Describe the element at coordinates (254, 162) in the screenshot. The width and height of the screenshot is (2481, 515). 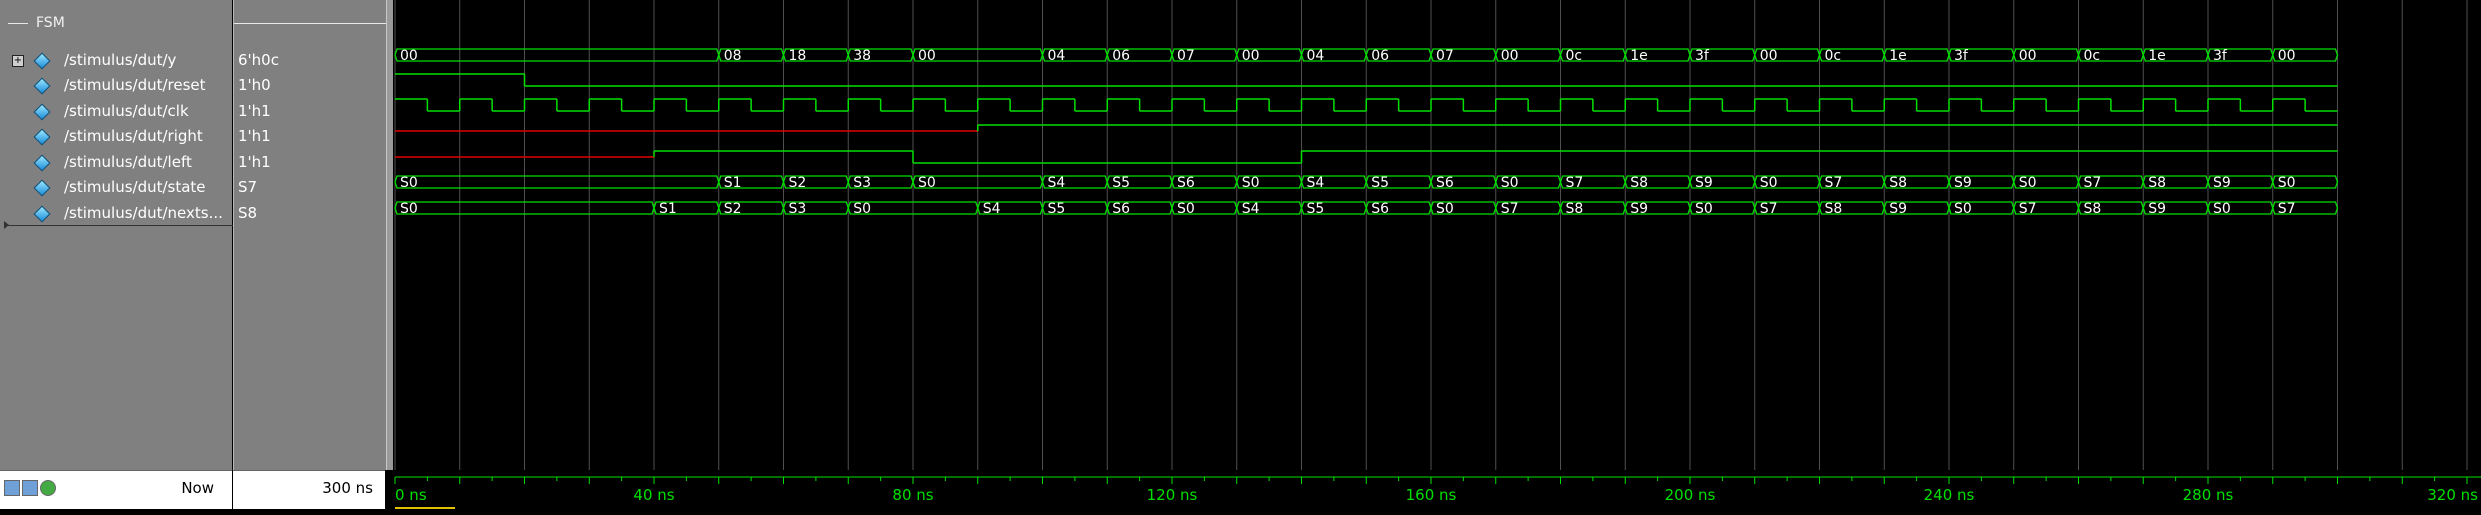
I see `signal-value: 1'h1` at that location.